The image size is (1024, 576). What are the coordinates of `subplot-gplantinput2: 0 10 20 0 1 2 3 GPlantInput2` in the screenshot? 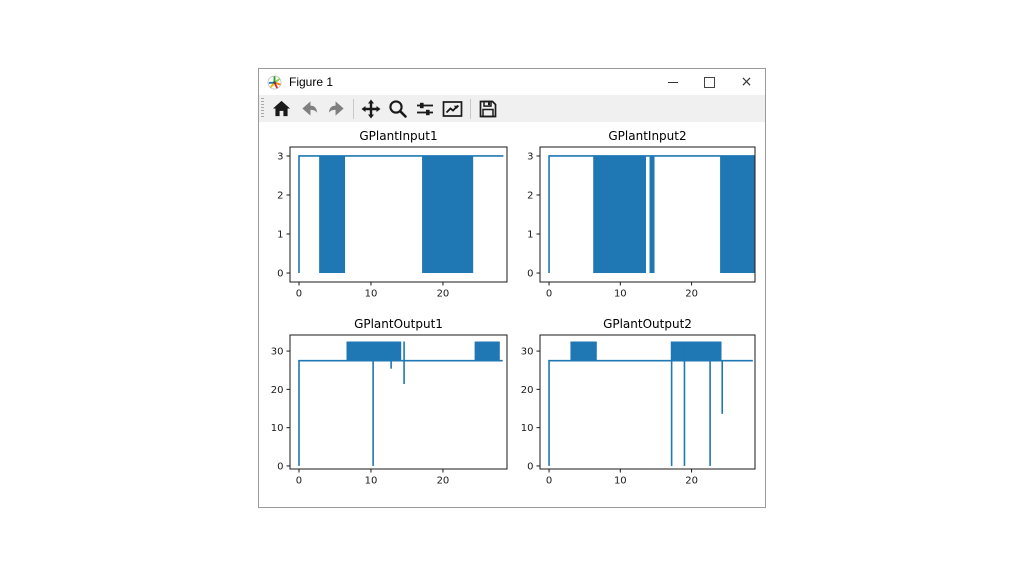 It's located at (641, 214).